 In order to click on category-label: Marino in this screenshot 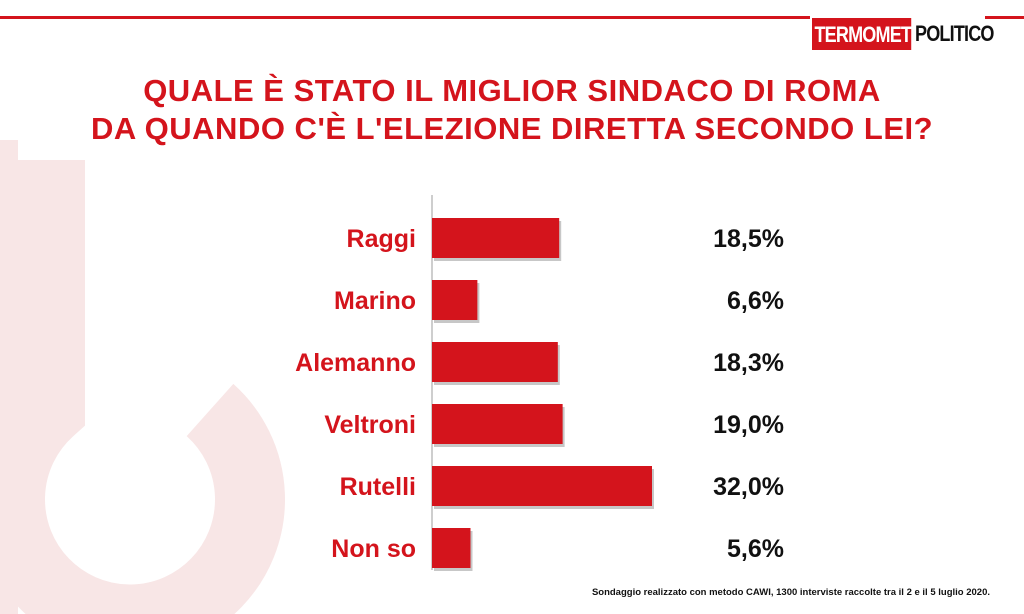, I will do `click(375, 301)`.